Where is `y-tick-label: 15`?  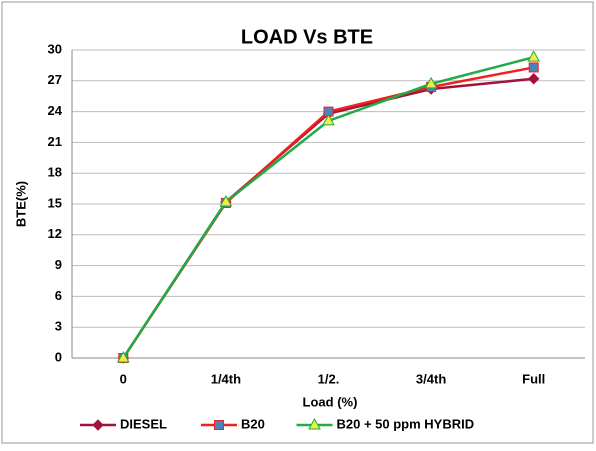
y-tick-label: 15 is located at coordinates (55, 202).